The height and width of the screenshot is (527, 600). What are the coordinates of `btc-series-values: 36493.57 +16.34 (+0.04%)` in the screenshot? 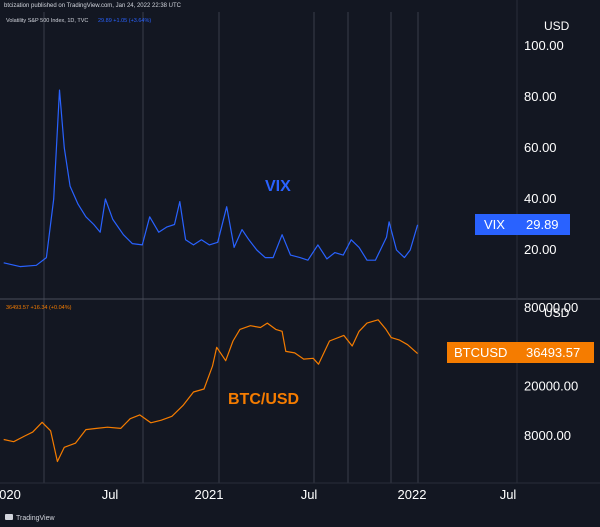 It's located at (39, 308).